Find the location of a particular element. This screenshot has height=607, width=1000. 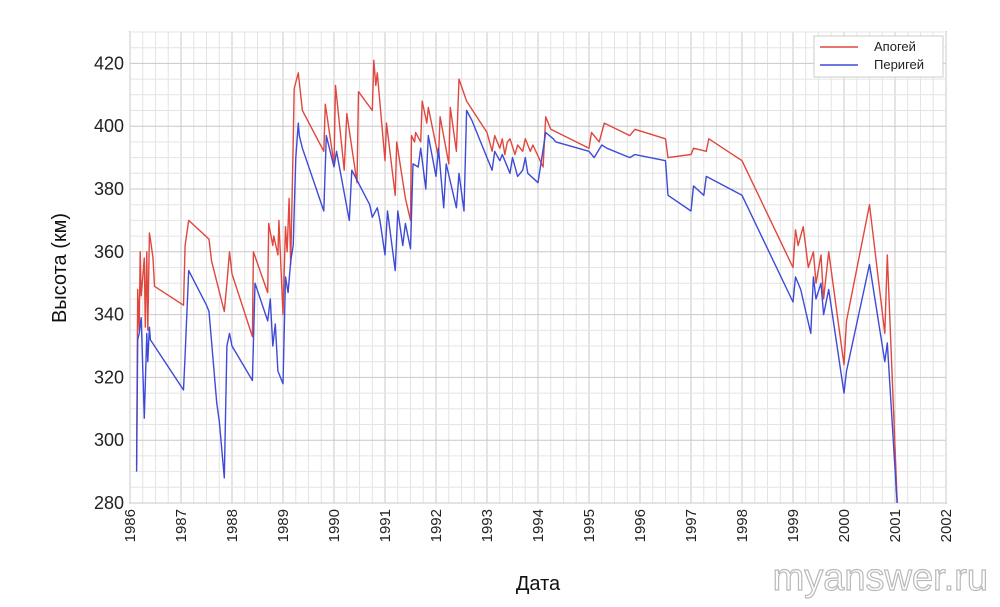

x-tick-label: 1990 is located at coordinates (334, 525).